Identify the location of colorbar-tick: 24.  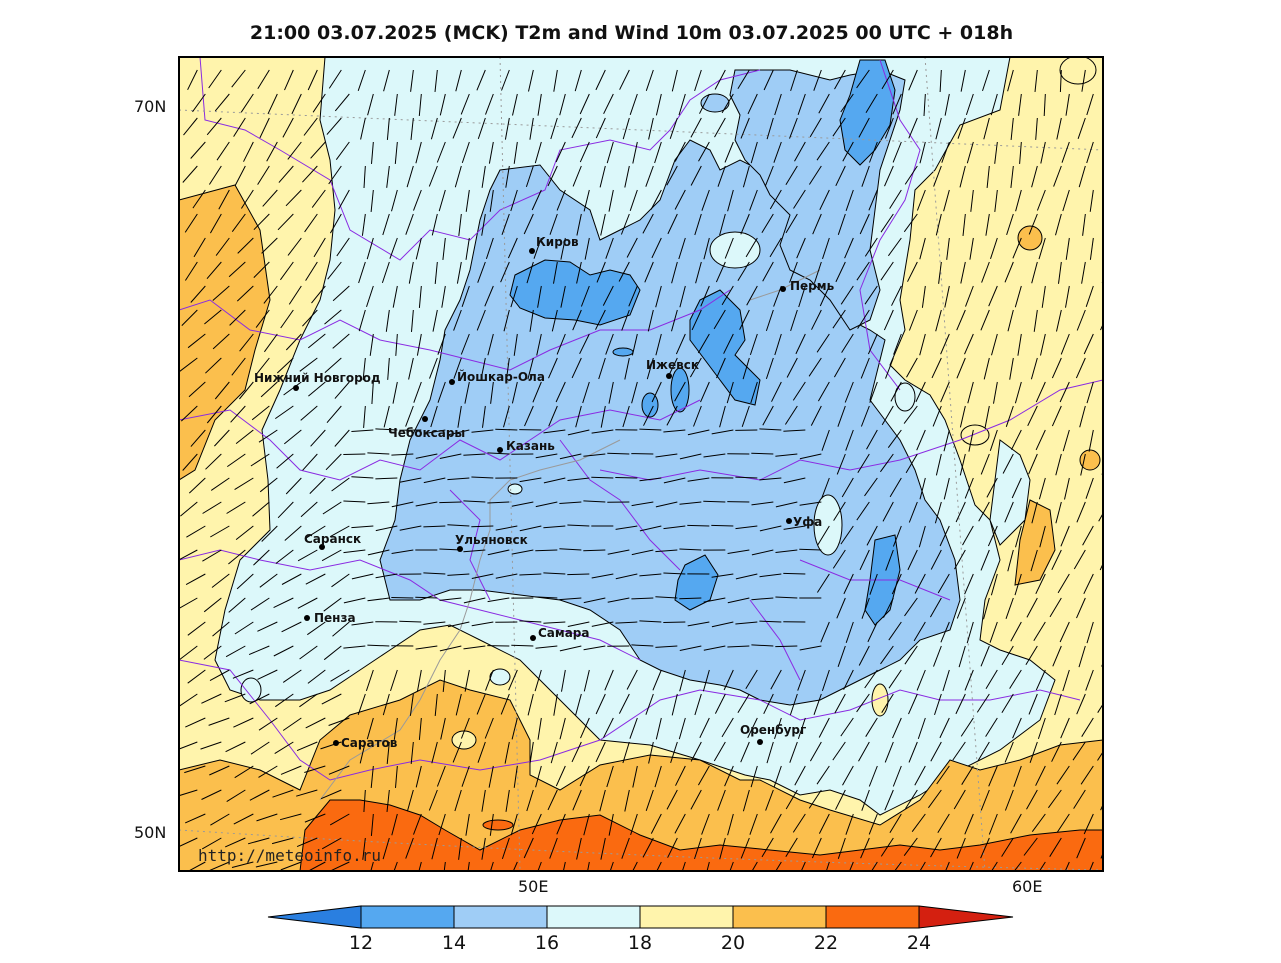
(919, 943).